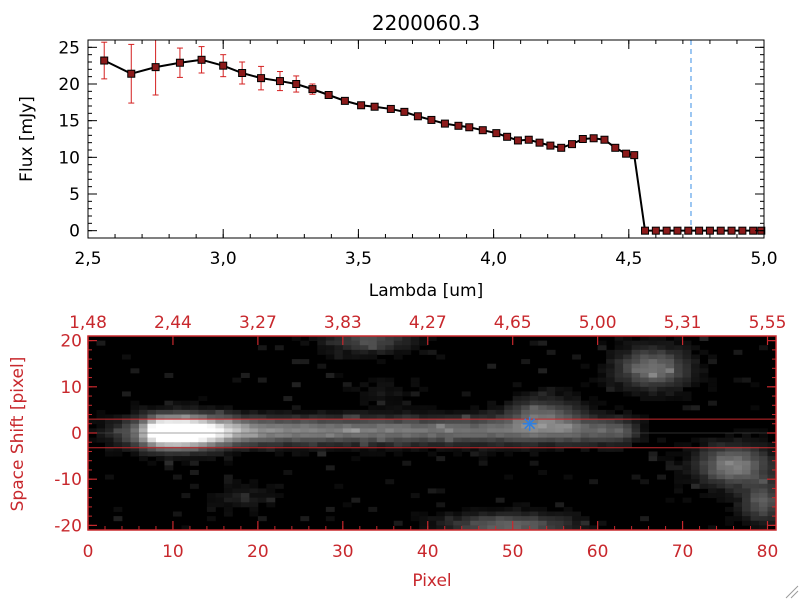 This screenshot has height=600, width=800. I want to click on image-x-tick-label: 40, so click(428, 552).